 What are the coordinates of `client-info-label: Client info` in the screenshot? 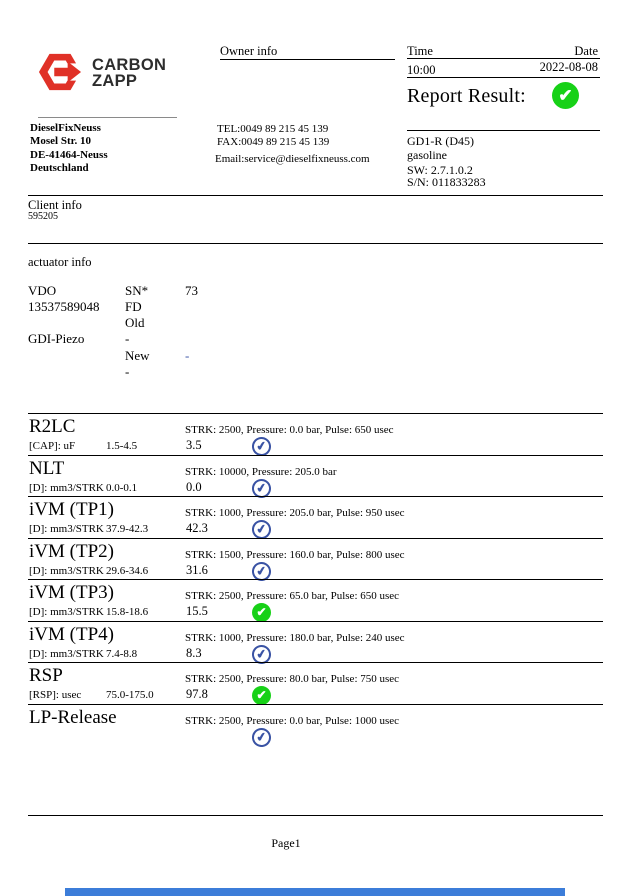 It's located at (55, 205).